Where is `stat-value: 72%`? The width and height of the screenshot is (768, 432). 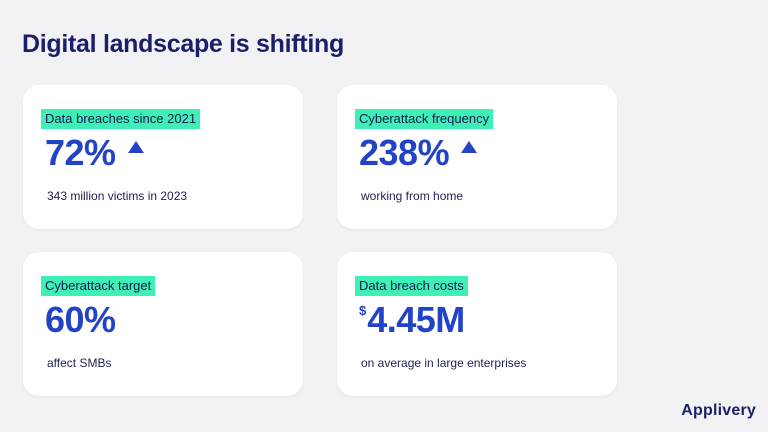 stat-value: 72% is located at coordinates (80, 152).